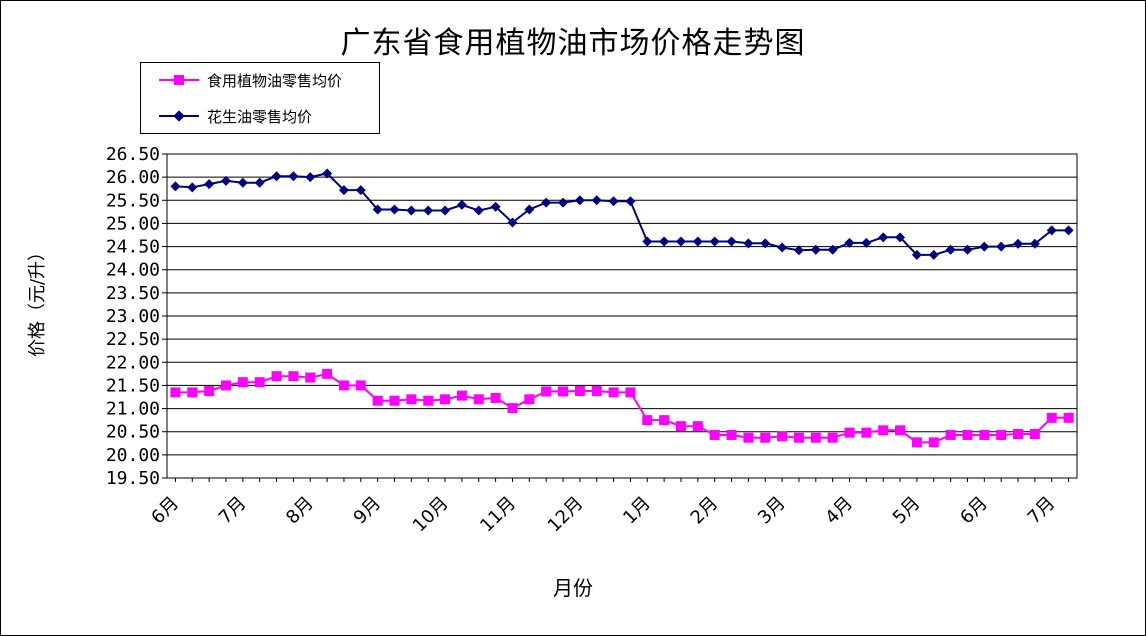  I want to click on y-tick-label: 25.00, so click(133, 223).